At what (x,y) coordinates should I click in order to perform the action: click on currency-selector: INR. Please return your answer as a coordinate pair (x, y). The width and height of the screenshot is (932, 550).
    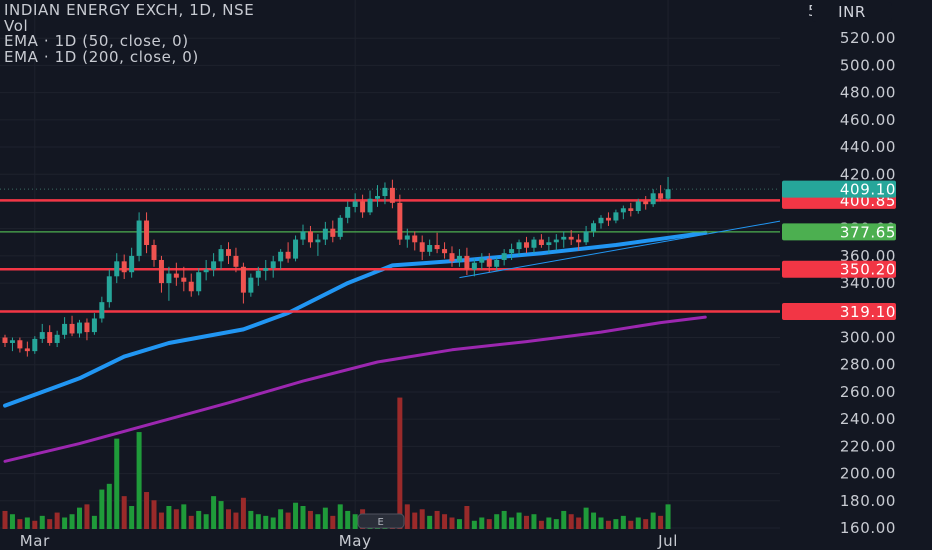
    Looking at the image, I should click on (852, 12).